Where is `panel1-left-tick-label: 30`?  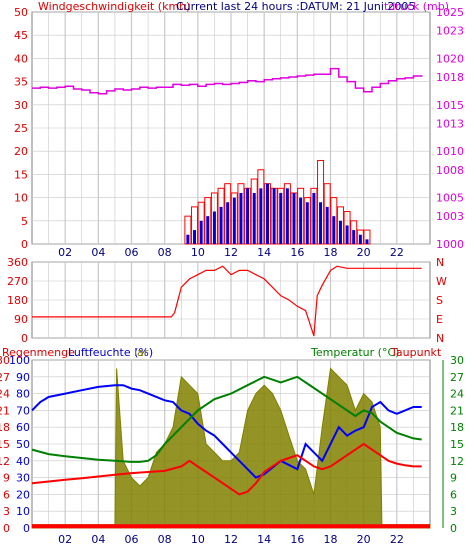 panel1-left-tick-label: 30 is located at coordinates (21, 105).